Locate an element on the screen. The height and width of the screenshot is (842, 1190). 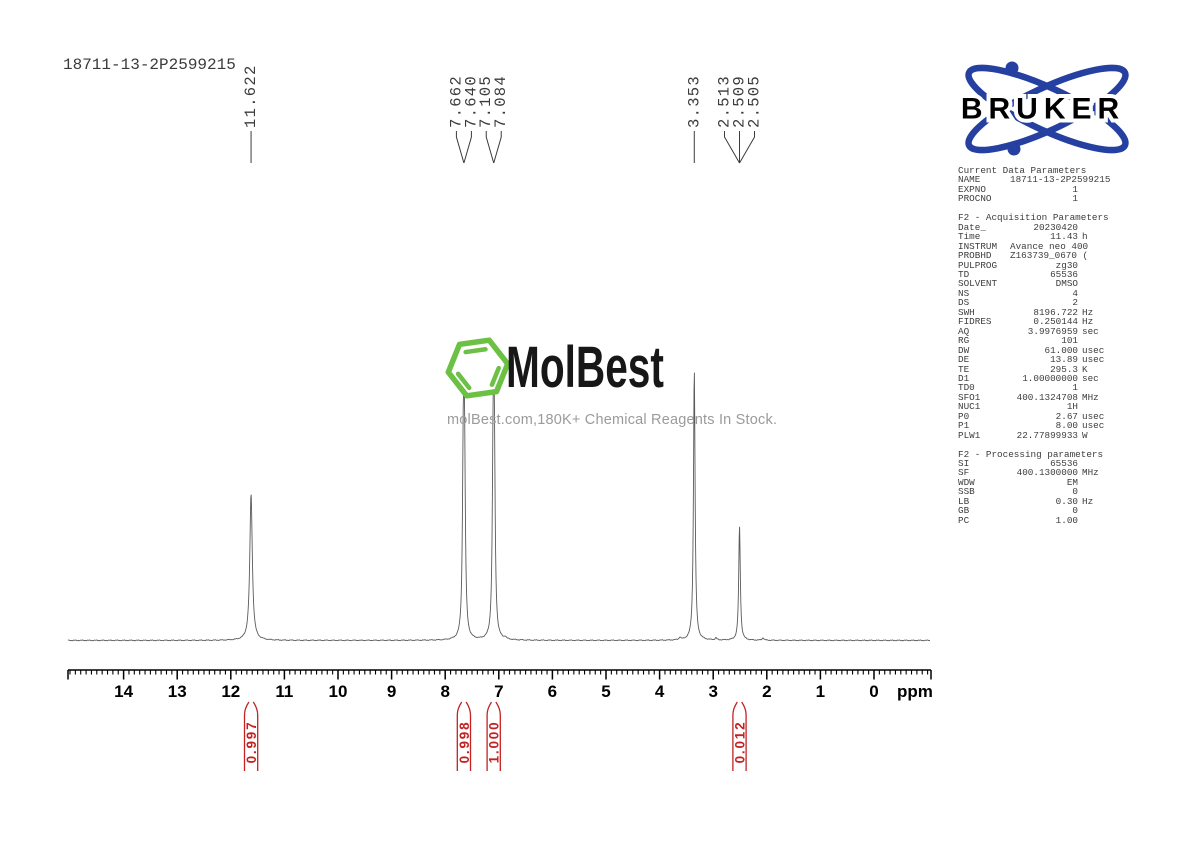
axis-tick-label: 7 is located at coordinates (498, 691).